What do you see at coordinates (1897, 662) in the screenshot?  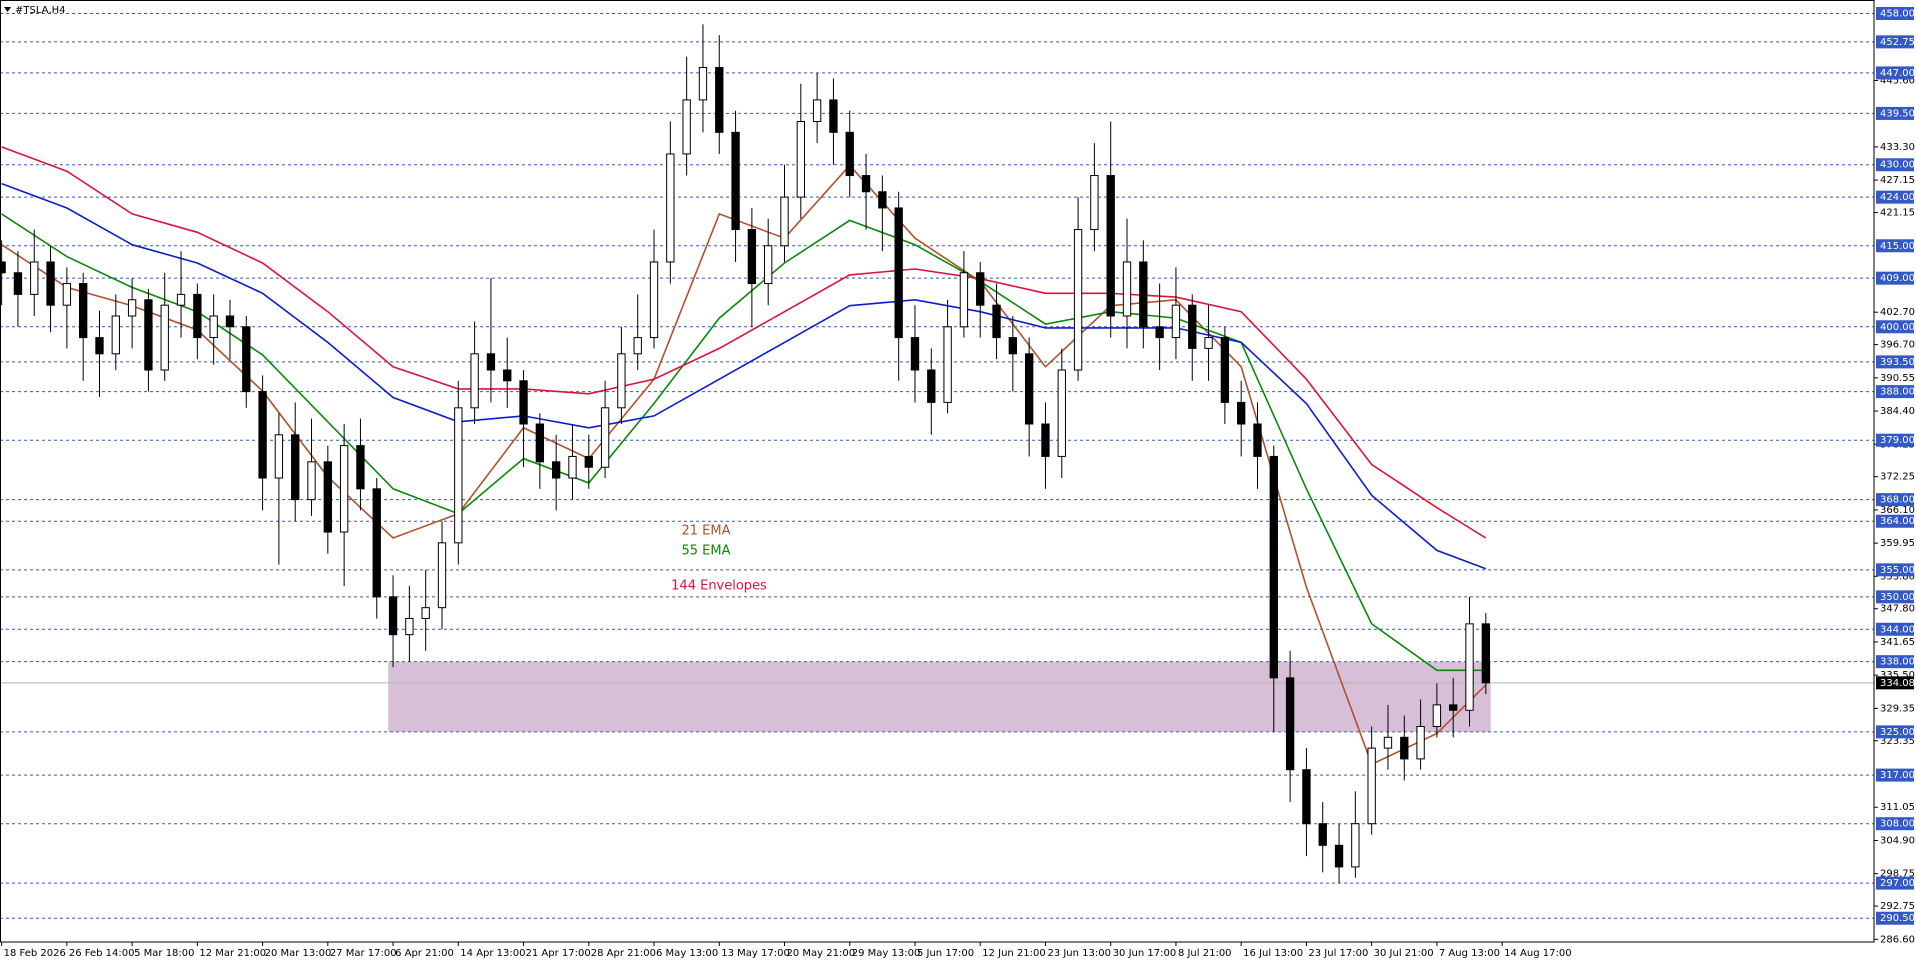 I see `level-label: 338.00` at bounding box center [1897, 662].